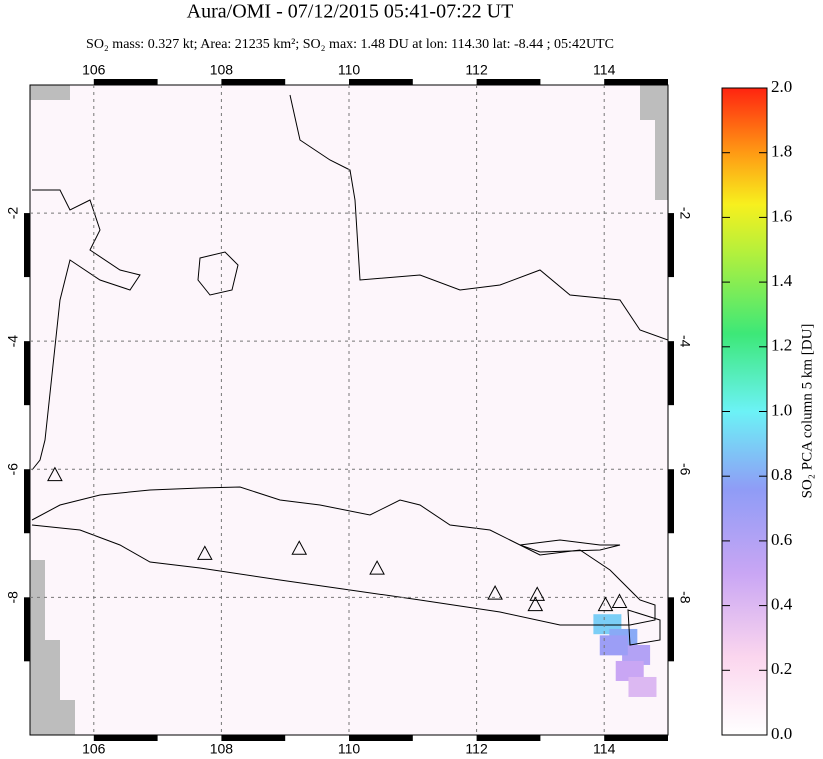 The height and width of the screenshot is (759, 823). What do you see at coordinates (781, 474) in the screenshot?
I see `colorbar-tick-label: 0.8` at bounding box center [781, 474].